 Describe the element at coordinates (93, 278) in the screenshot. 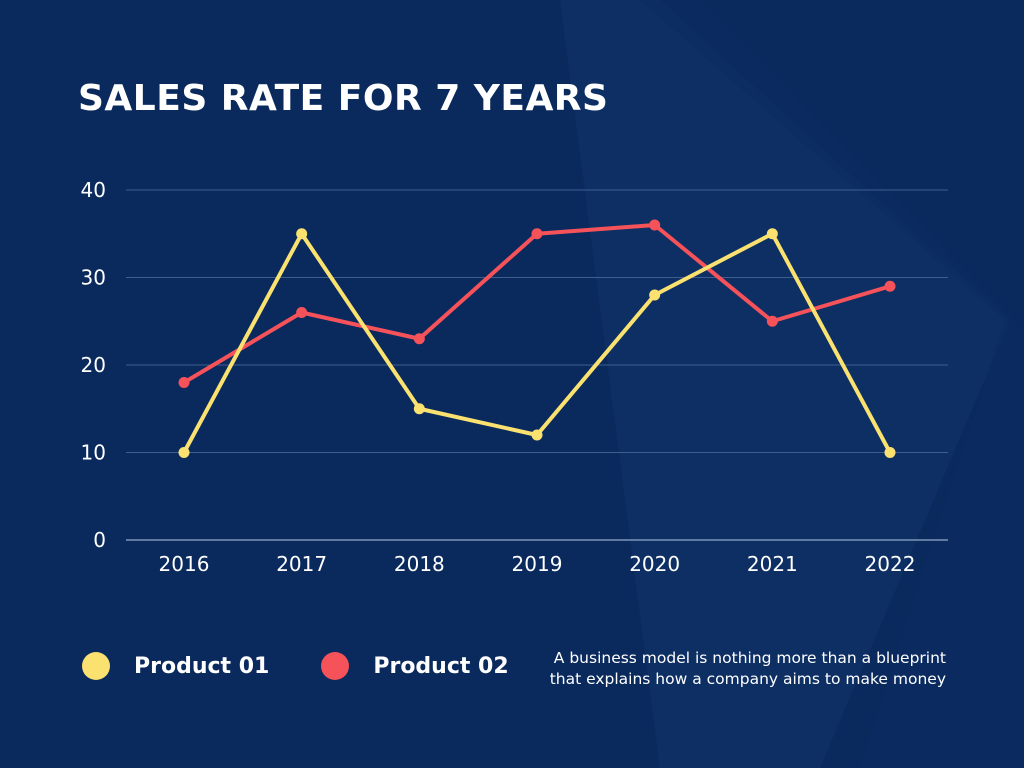

I see `y-tick-label: 30` at that location.